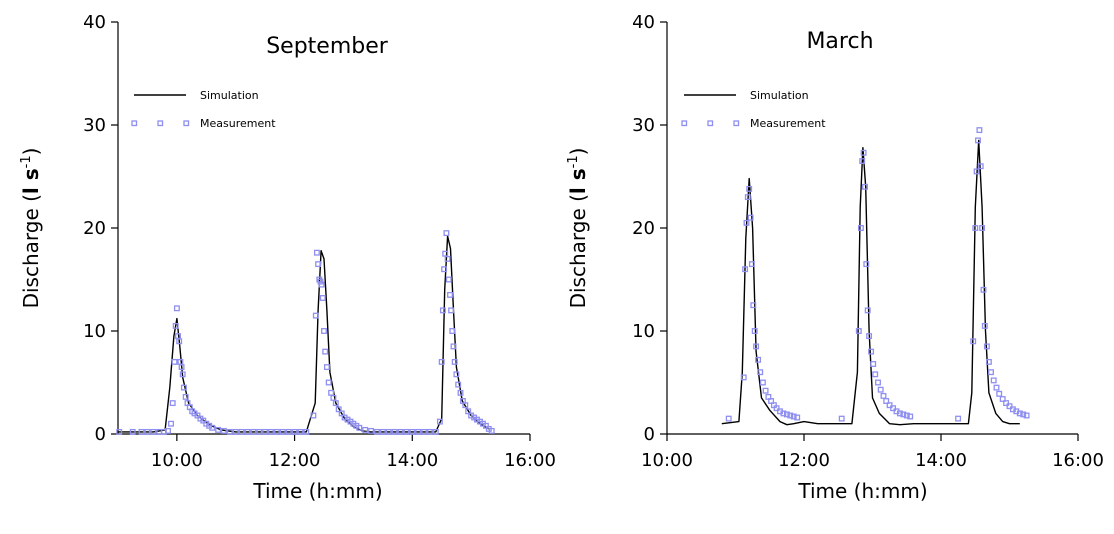  I want to click on y-tick-label: 30, so click(94, 125).